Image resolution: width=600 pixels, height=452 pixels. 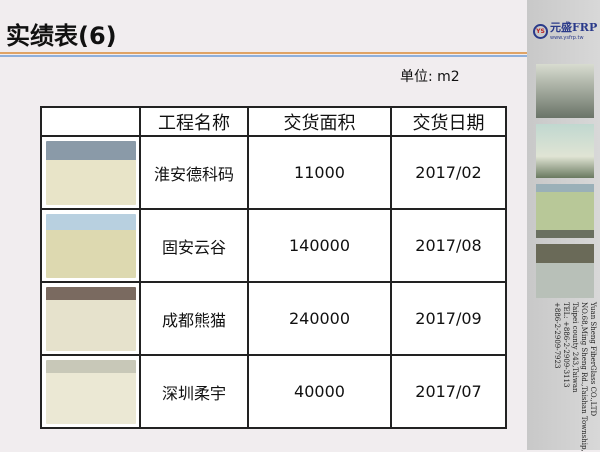 I want to click on table-header: 工程名称 交货面积 交货日期, so click(x=273, y=121).